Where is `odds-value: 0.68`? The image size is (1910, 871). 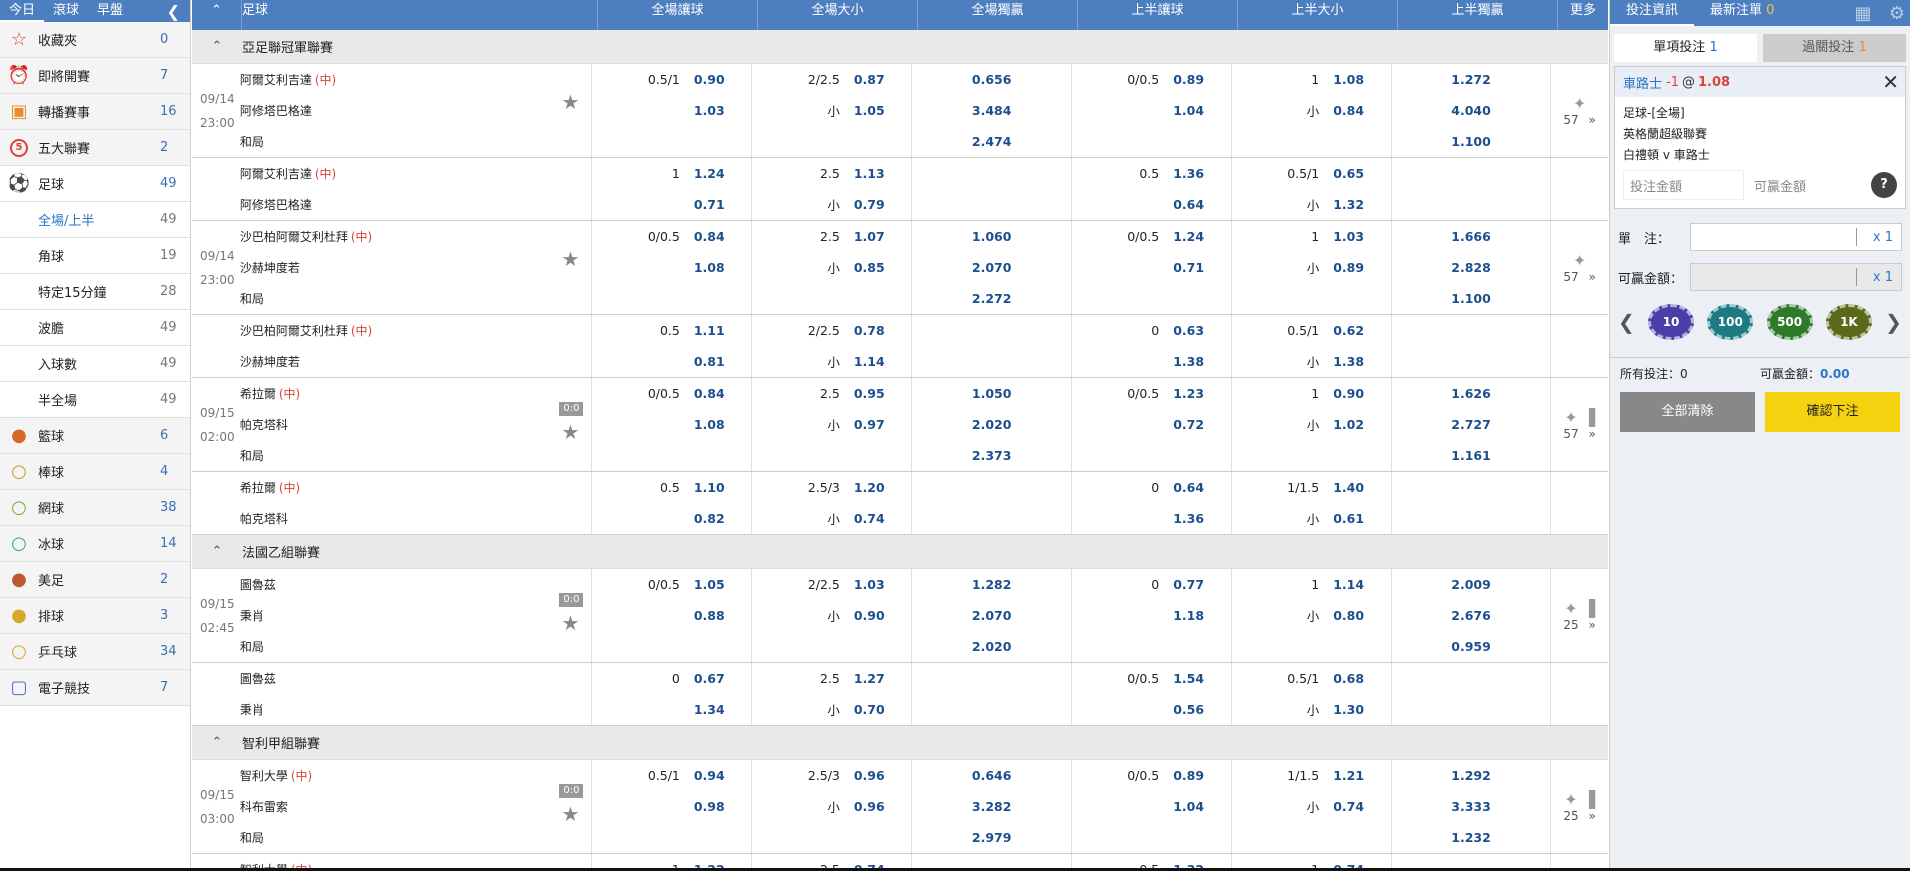 odds-value: 0.68 is located at coordinates (1349, 678).